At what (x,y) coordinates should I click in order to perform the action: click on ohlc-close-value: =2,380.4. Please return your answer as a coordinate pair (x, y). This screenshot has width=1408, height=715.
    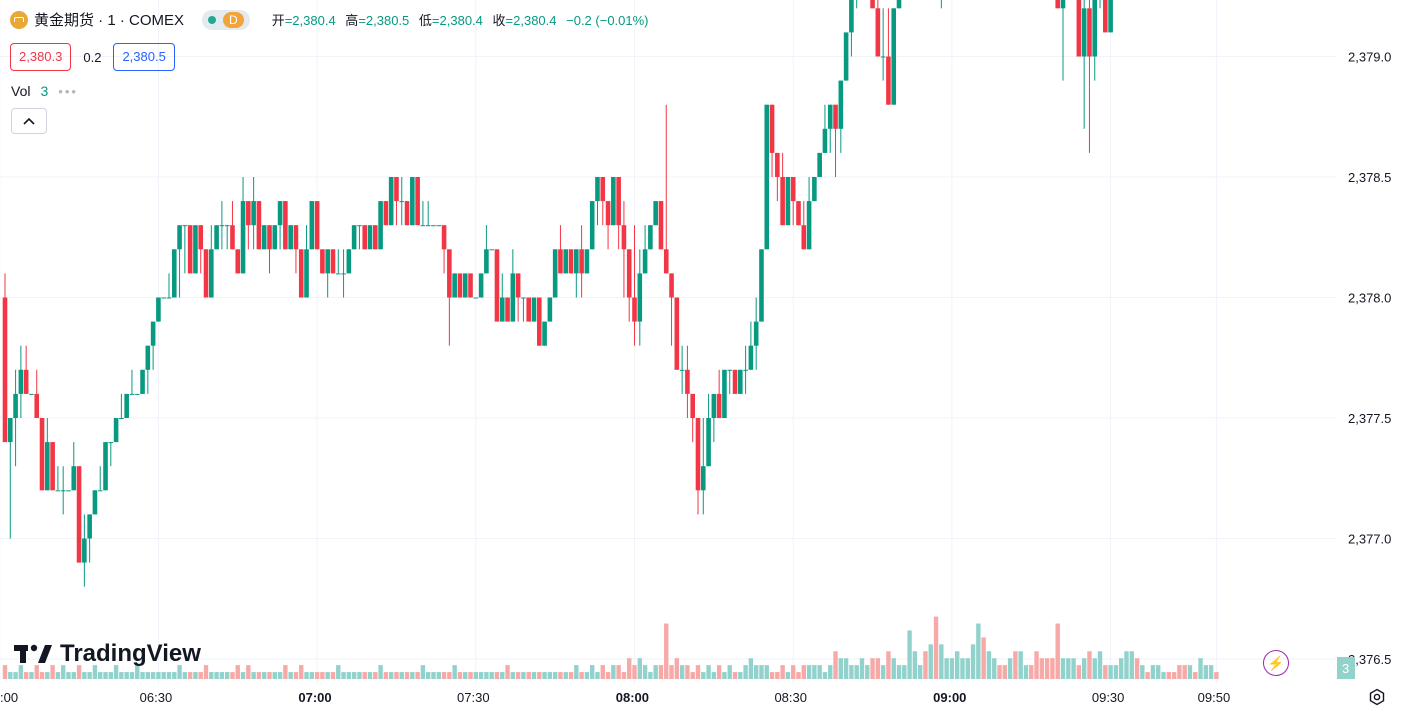
    Looking at the image, I should click on (531, 20).